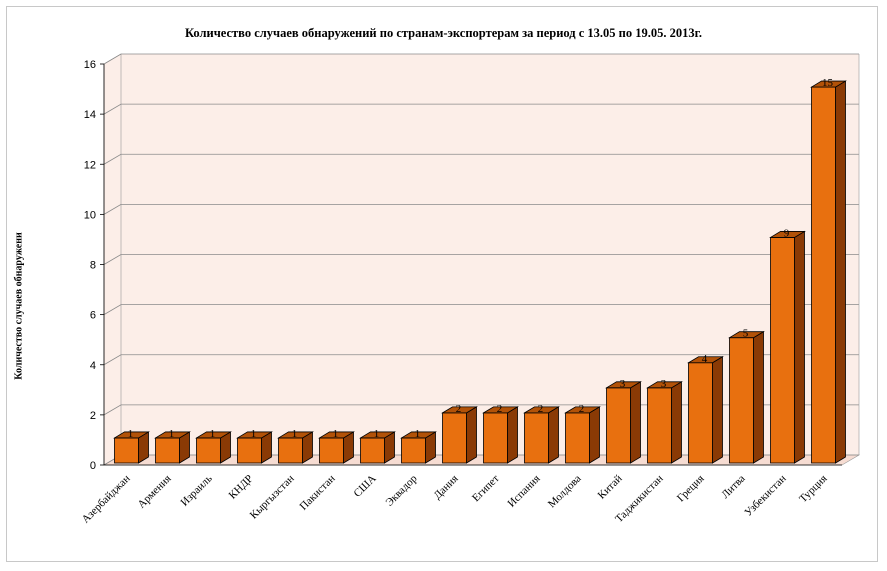 The width and height of the screenshot is (887, 571). What do you see at coordinates (524, 491) in the screenshot?
I see `x-tick-label: Испания` at bounding box center [524, 491].